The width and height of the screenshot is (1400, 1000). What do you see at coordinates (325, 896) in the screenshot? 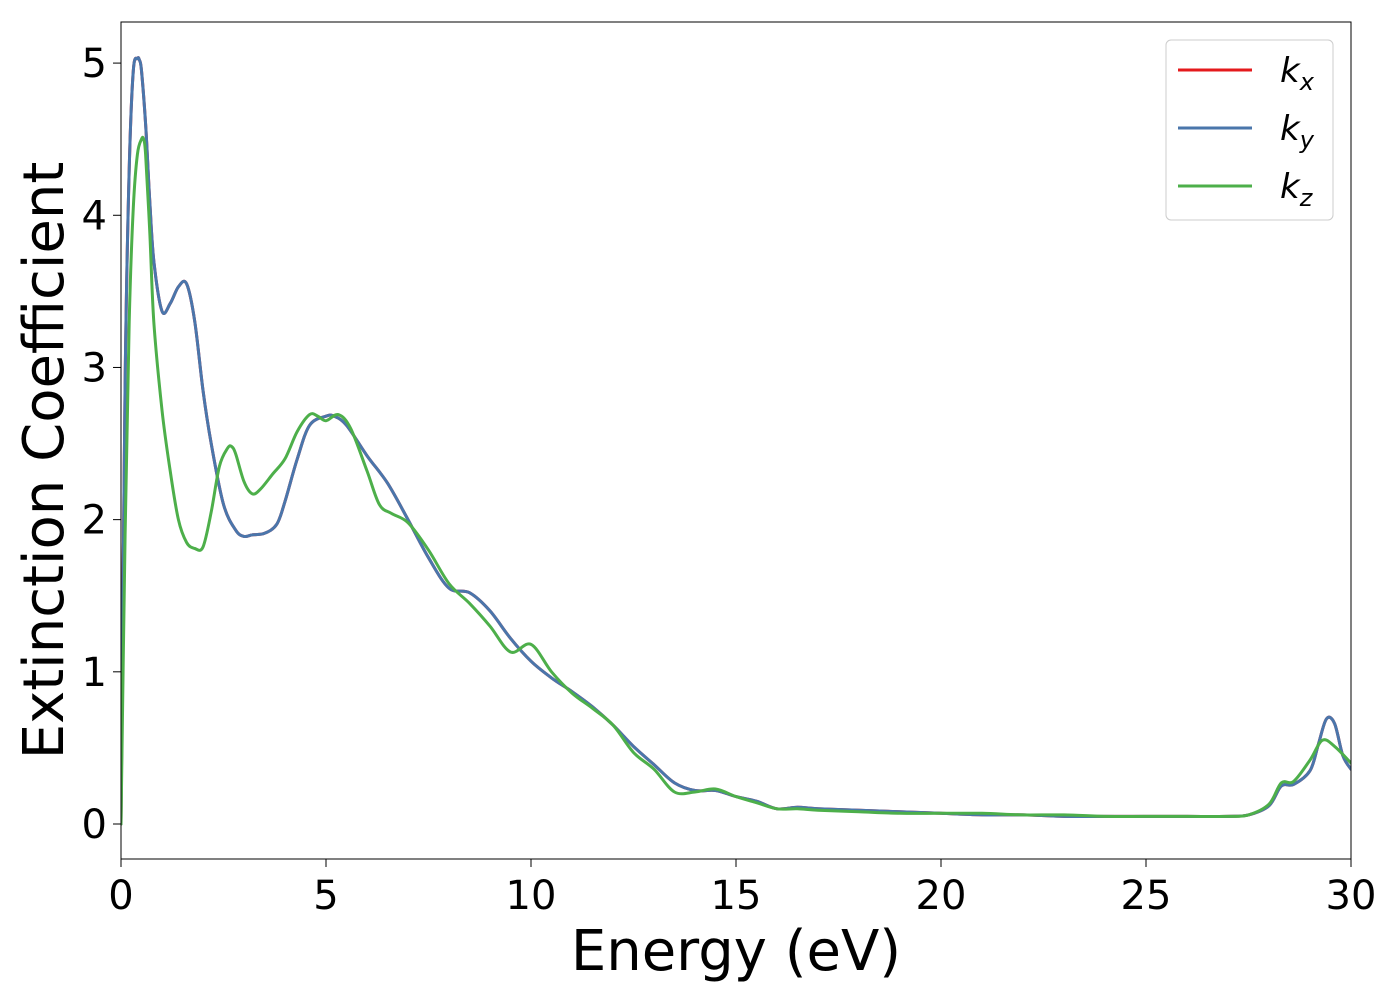
I see `x-tick-label: 5` at bounding box center [325, 896].